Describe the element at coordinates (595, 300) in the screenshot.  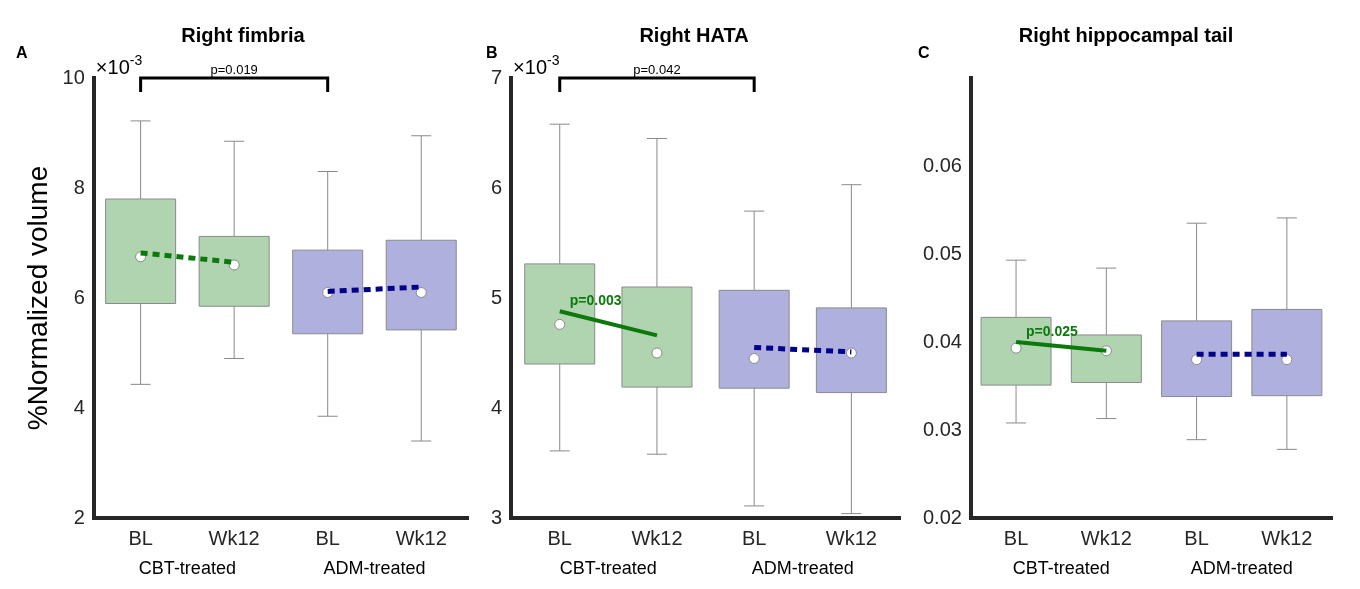
I see `annotation: p=0.003` at that location.